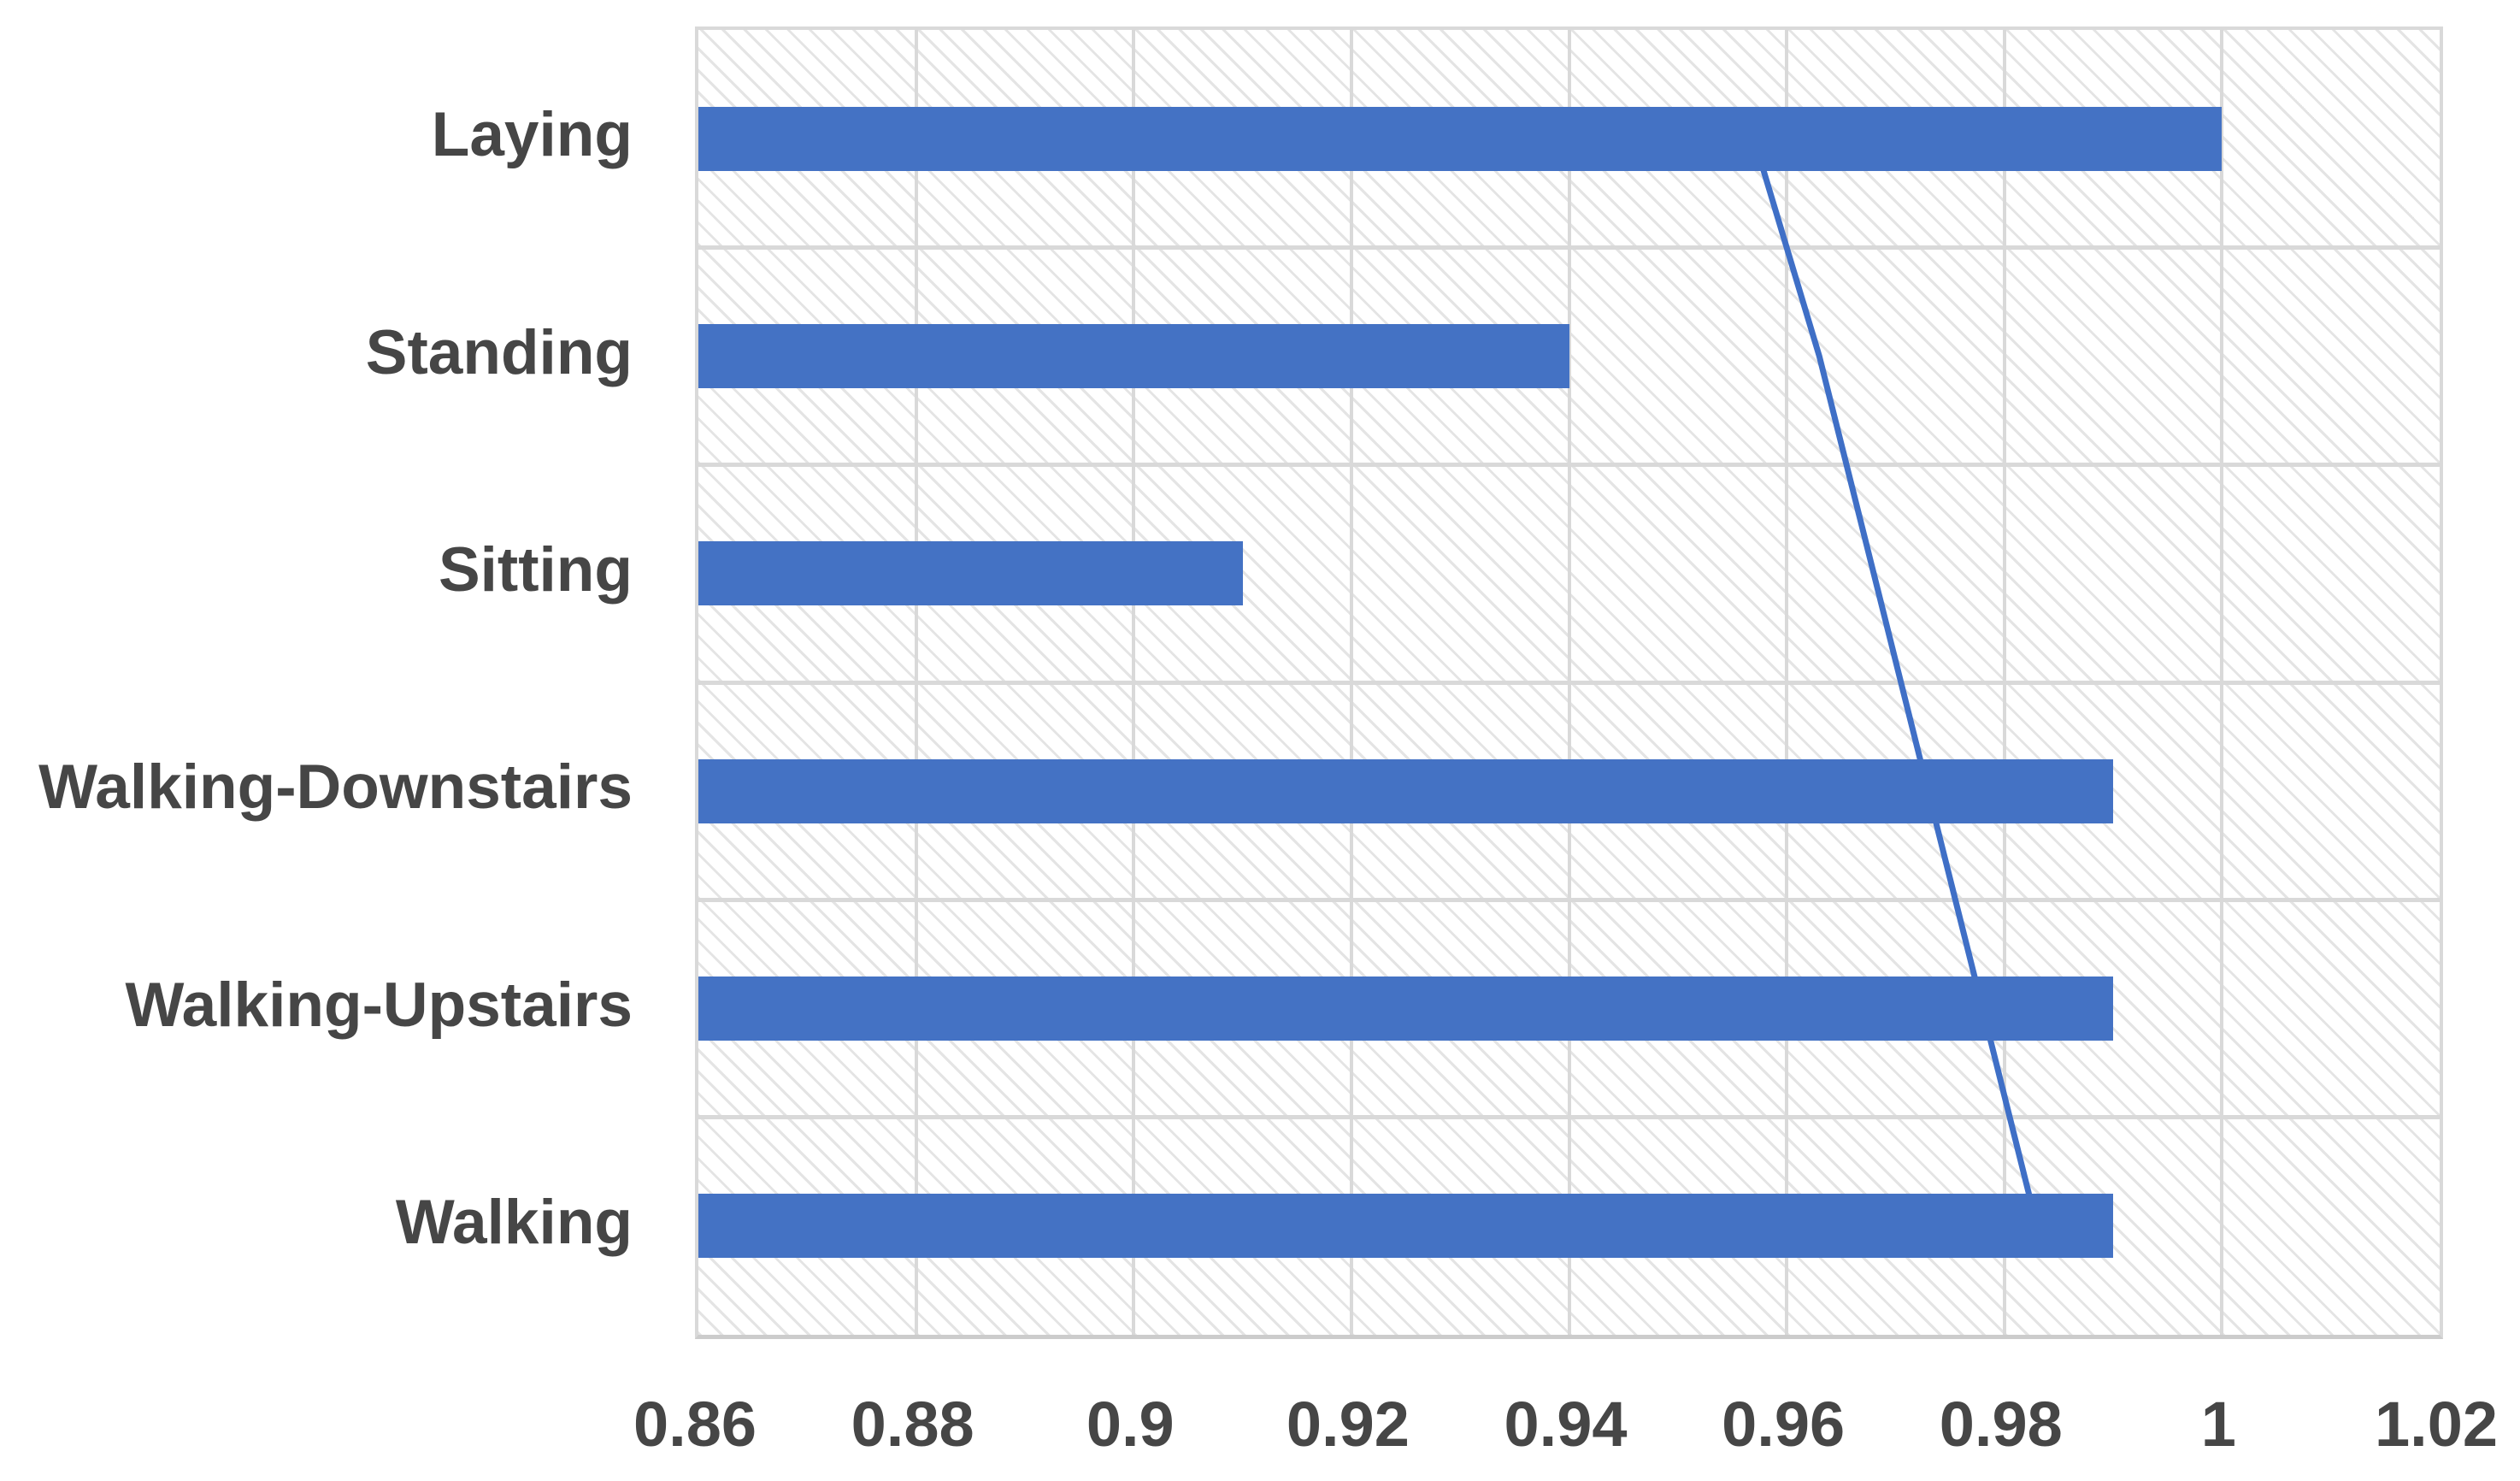 This screenshot has width=2520, height=1481. Describe the element at coordinates (535, 569) in the screenshot. I see `category-label-sitting: Sitting` at that location.